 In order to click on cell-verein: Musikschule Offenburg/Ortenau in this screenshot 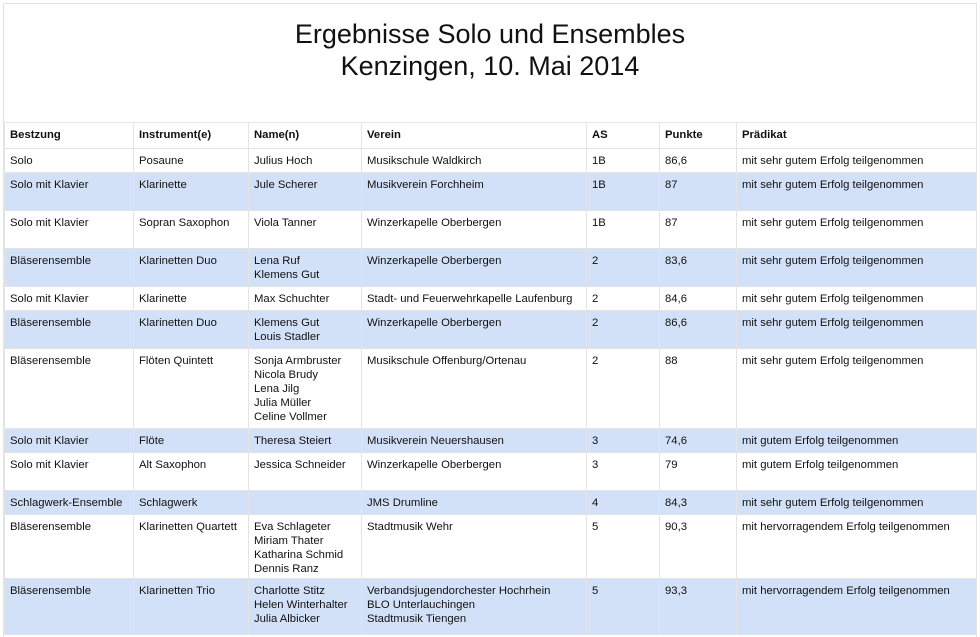, I will do `click(474, 388)`.